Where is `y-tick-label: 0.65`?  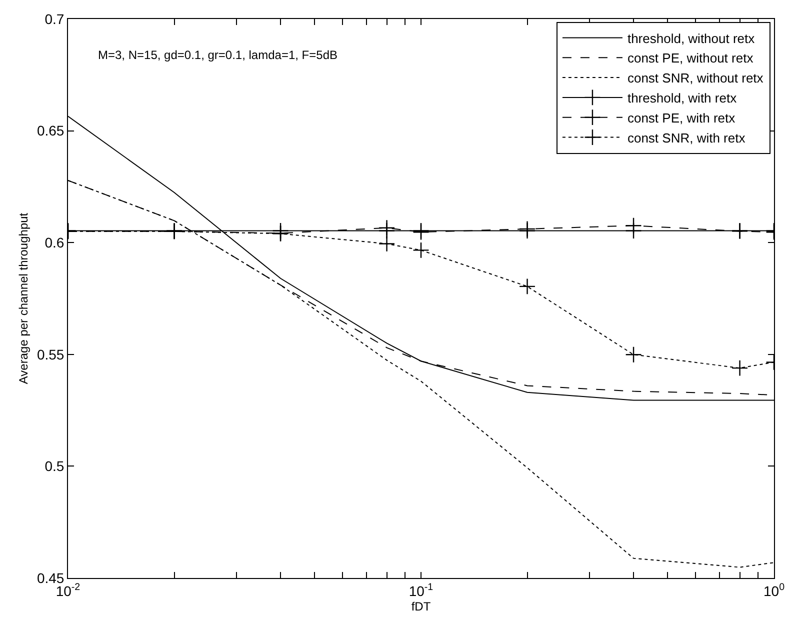
y-tick-label: 0.65 is located at coordinates (50, 130).